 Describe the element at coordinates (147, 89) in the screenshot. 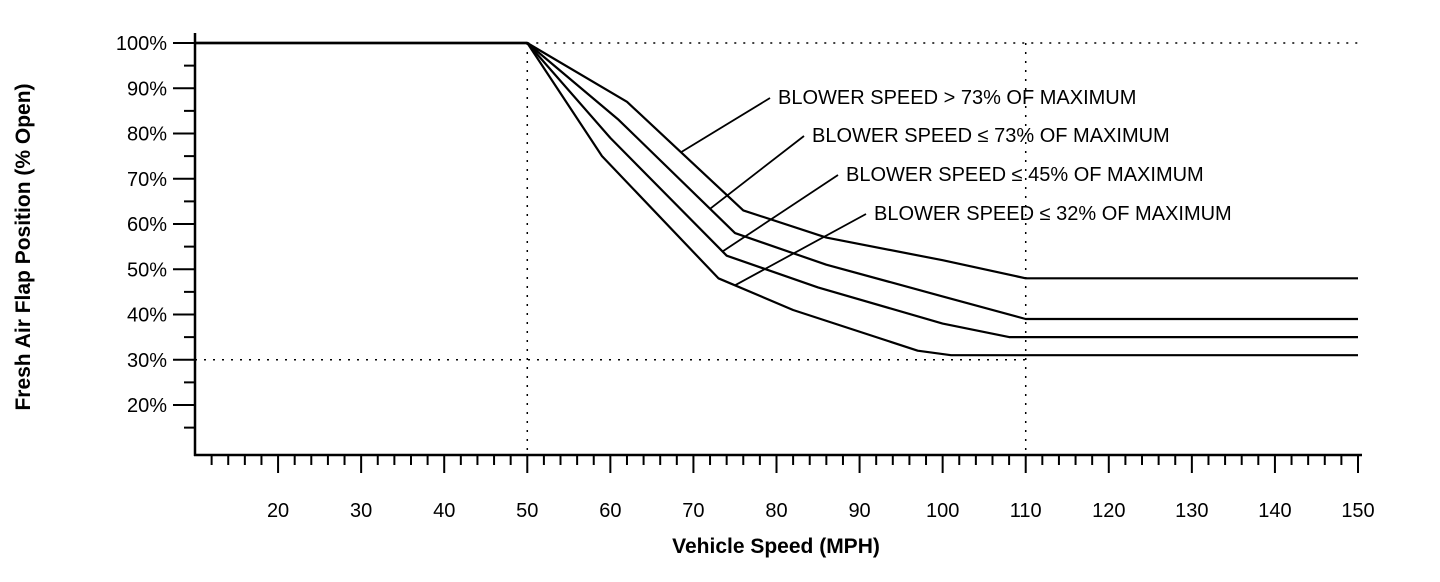

I see `y-tick-label: 90%` at that location.